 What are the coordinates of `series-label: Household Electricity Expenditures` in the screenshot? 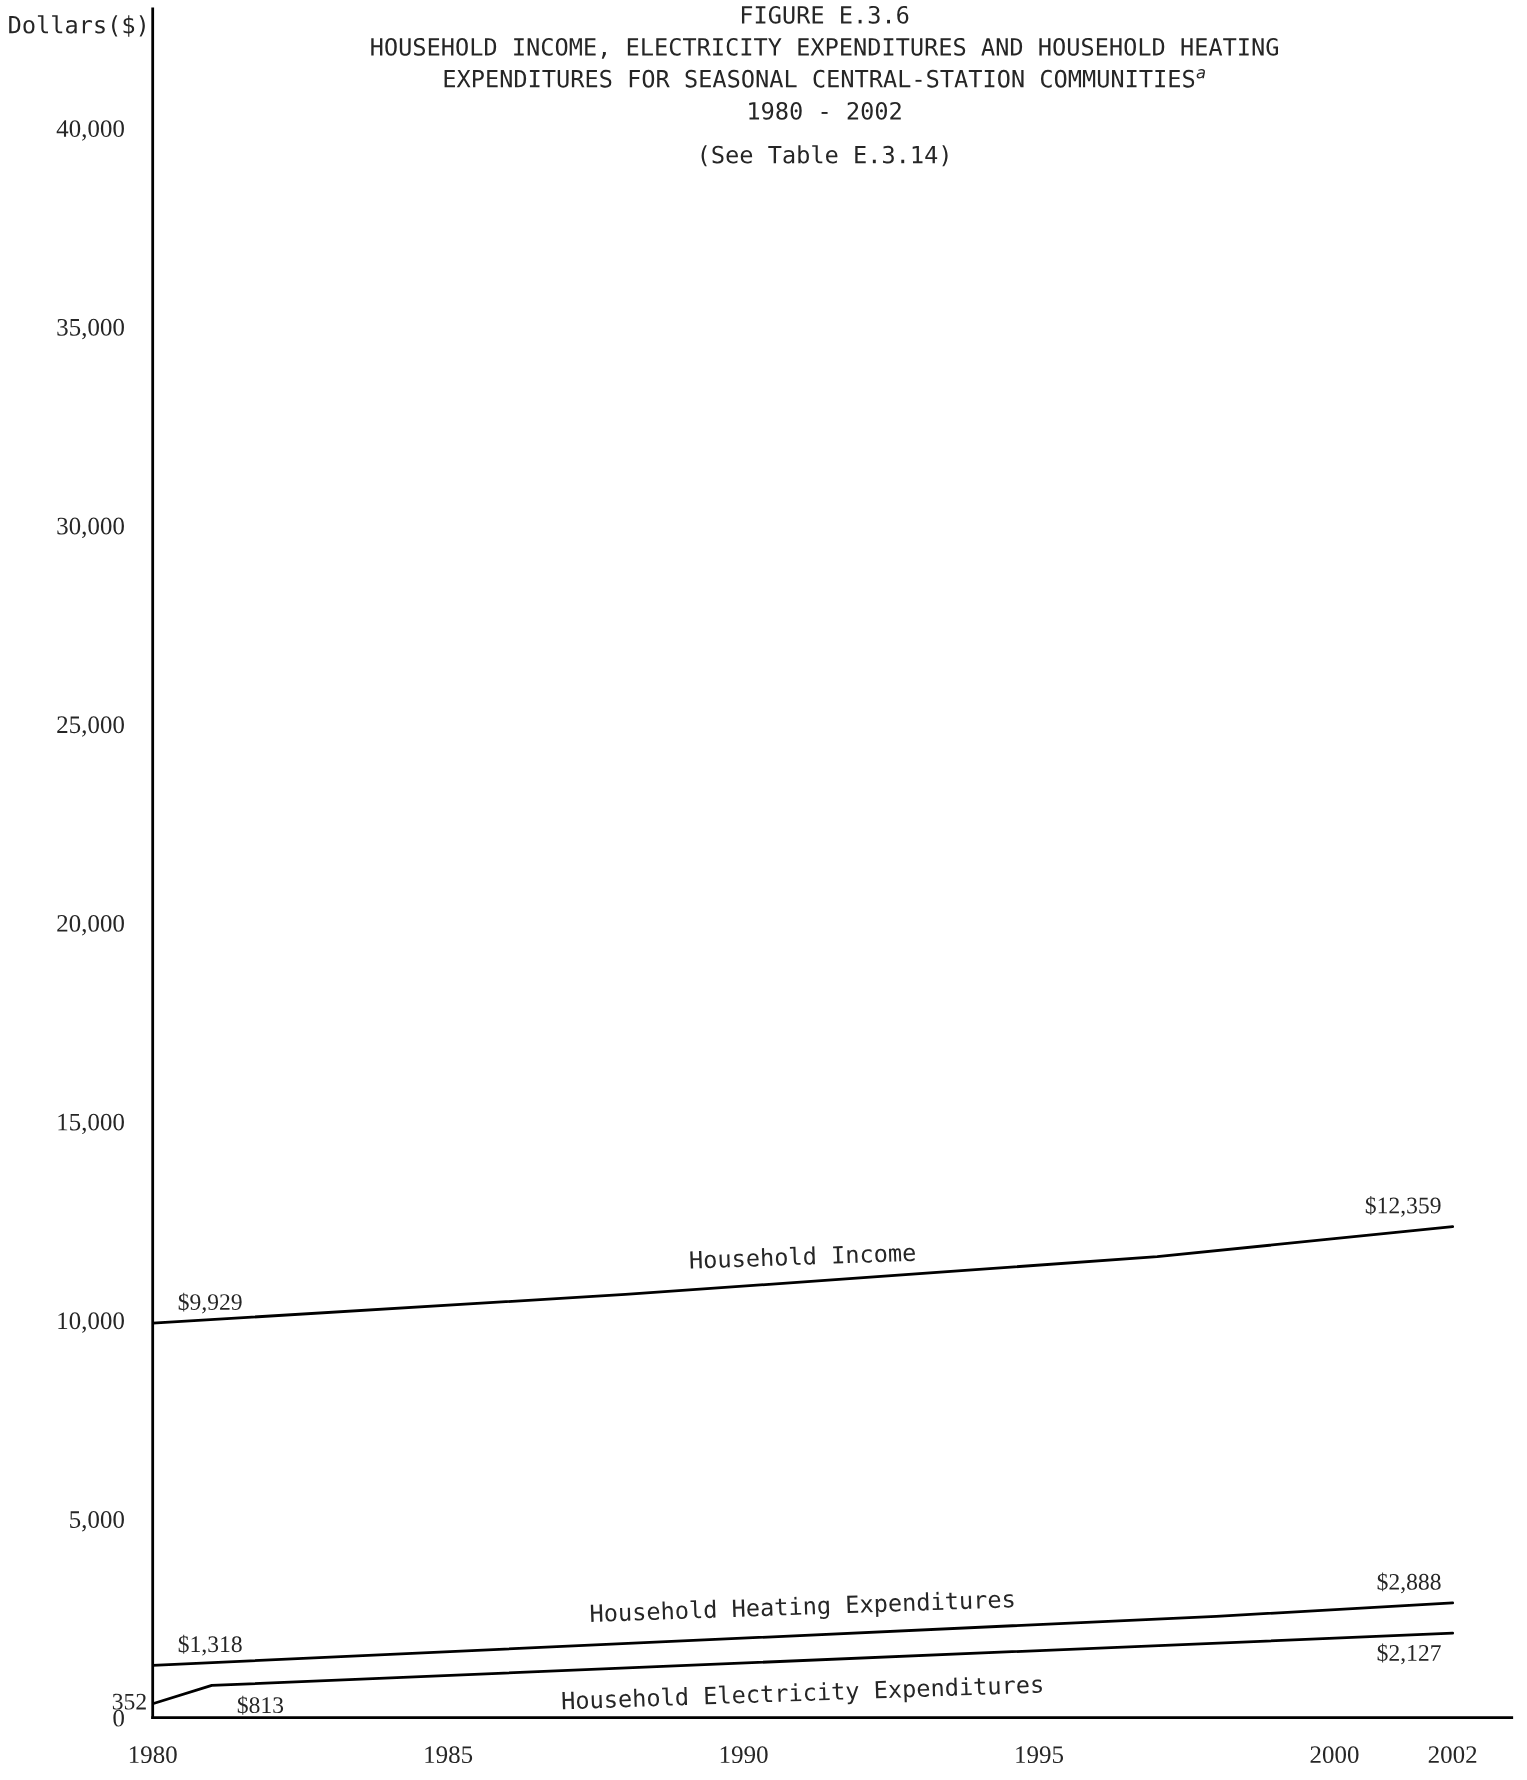 It's located at (802, 1694).